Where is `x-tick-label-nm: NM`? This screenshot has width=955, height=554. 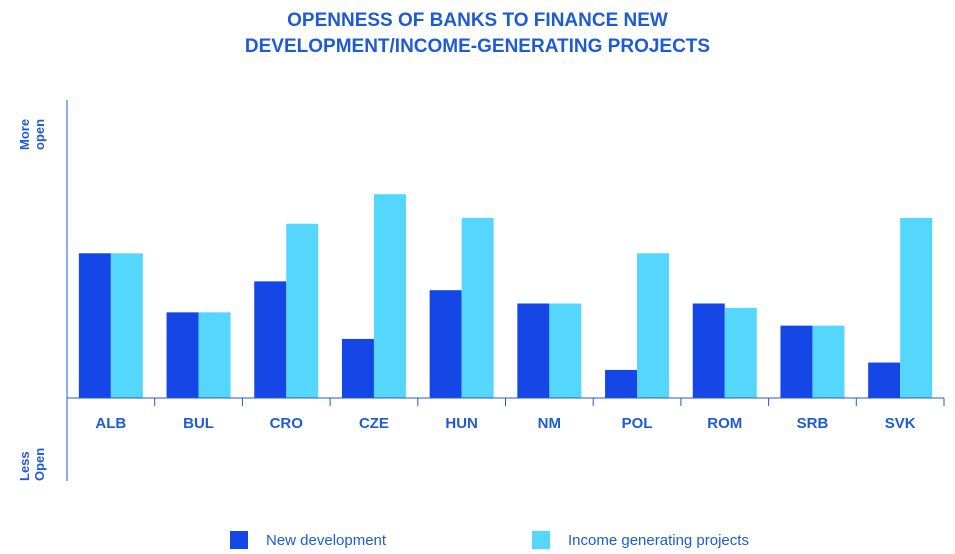 x-tick-label-nm: NM is located at coordinates (549, 423).